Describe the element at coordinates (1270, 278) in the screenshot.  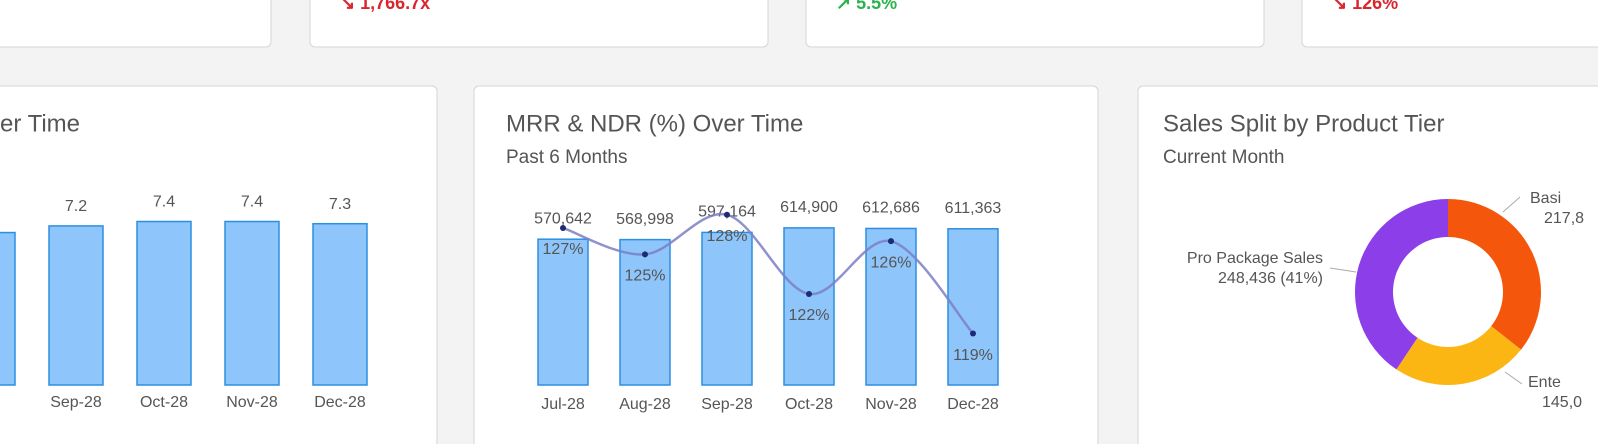
I see `segment-value: 248,436 (41%)` at that location.